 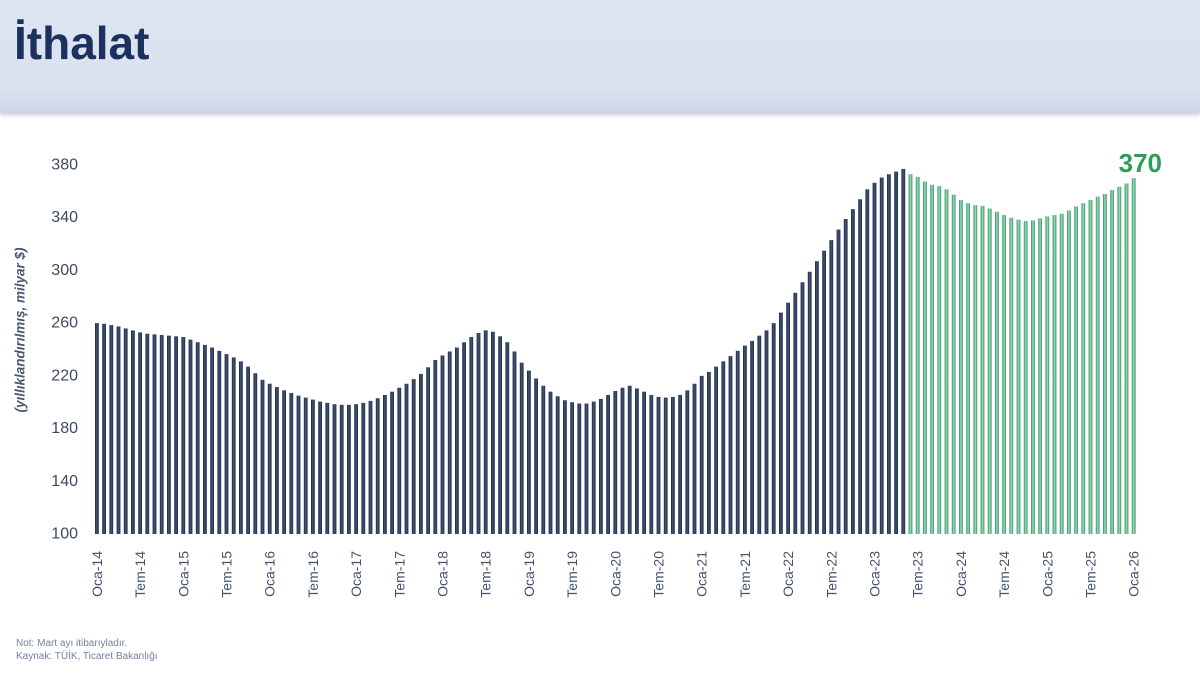 What do you see at coordinates (20, 330) in the screenshot?
I see `y-axis-title: (yıllıklandırılmış, milyar $)` at bounding box center [20, 330].